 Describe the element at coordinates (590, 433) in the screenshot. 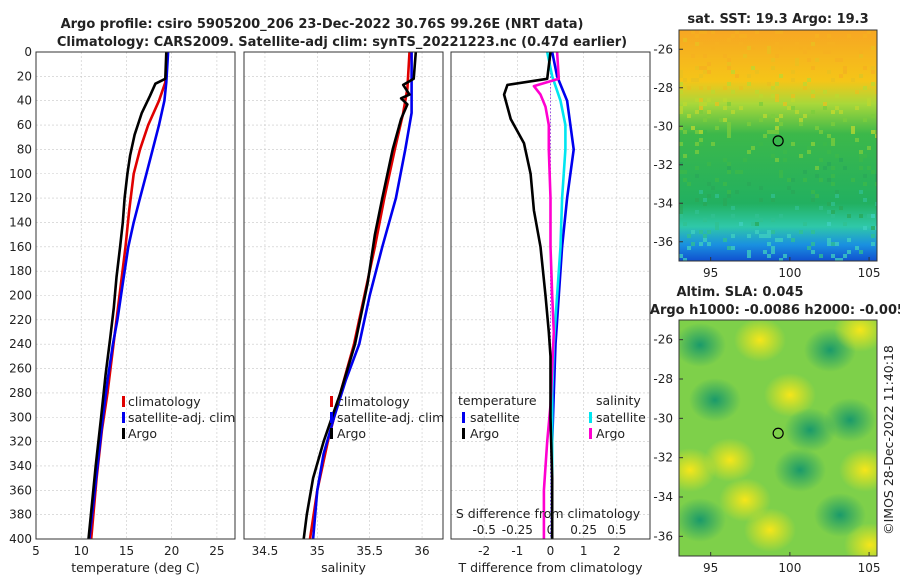

I see `legend-swatch-argo` at that location.